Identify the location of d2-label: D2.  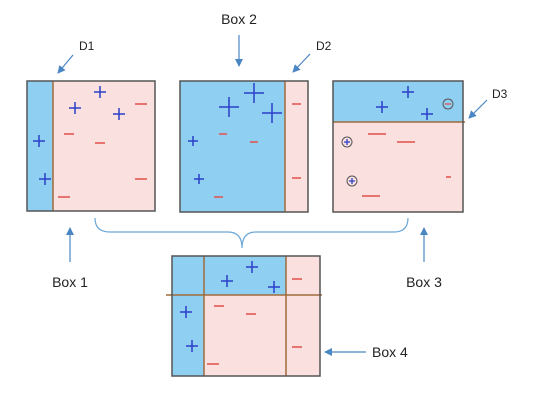
(324, 46).